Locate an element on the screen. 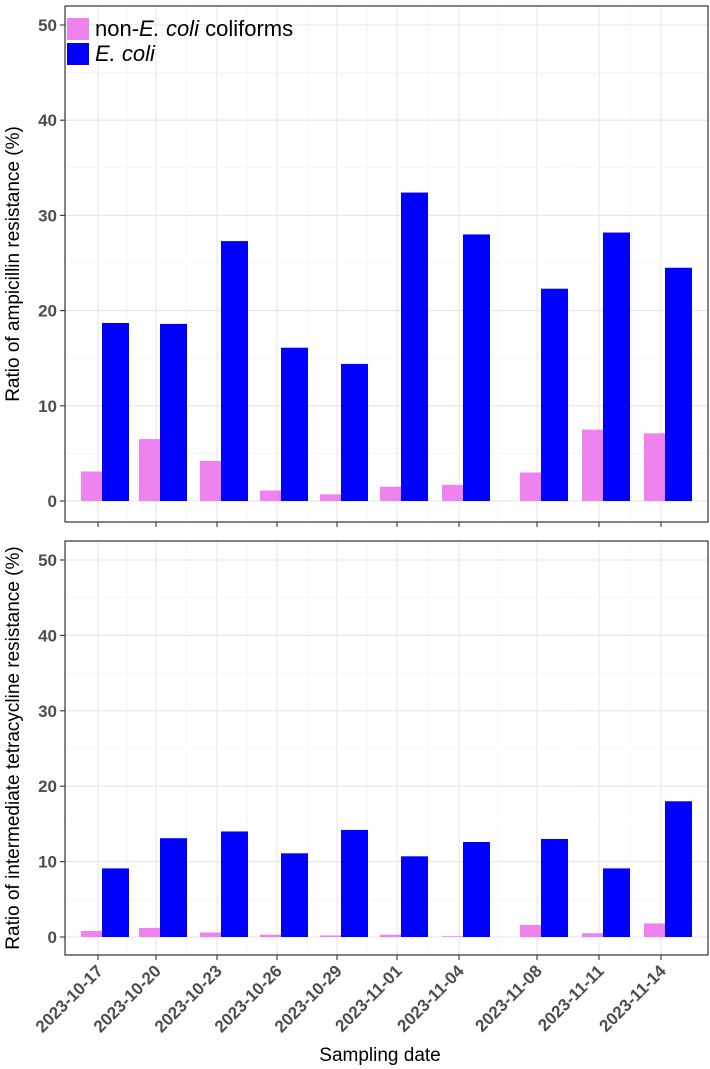  x-tick-label: 2023-11-14 is located at coordinates (633, 998).